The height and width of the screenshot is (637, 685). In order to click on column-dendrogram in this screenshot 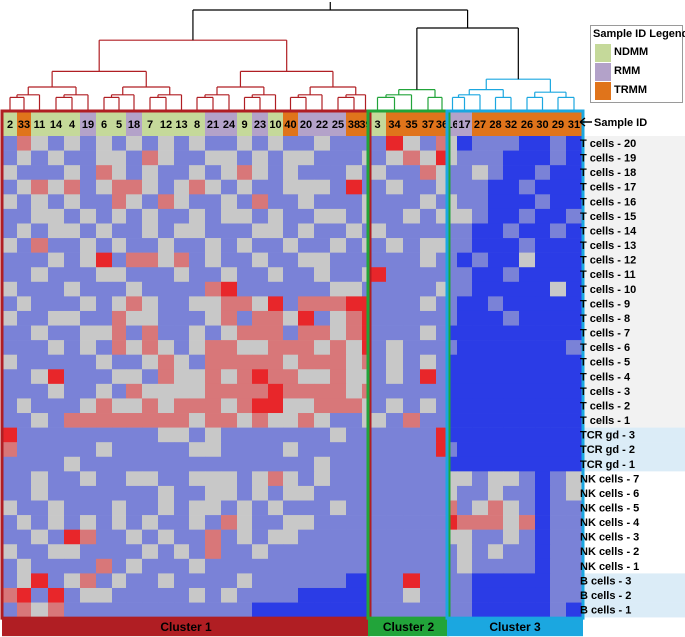, I will do `click(292, 57)`.